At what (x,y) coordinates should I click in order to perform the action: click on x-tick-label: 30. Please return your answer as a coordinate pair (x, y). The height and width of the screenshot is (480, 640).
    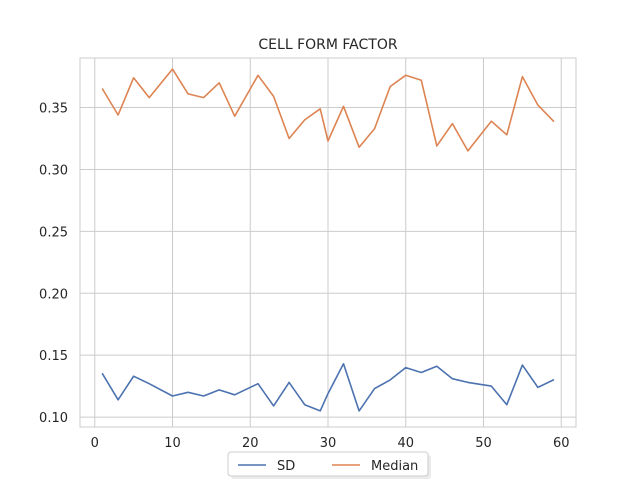
    Looking at the image, I should click on (328, 443).